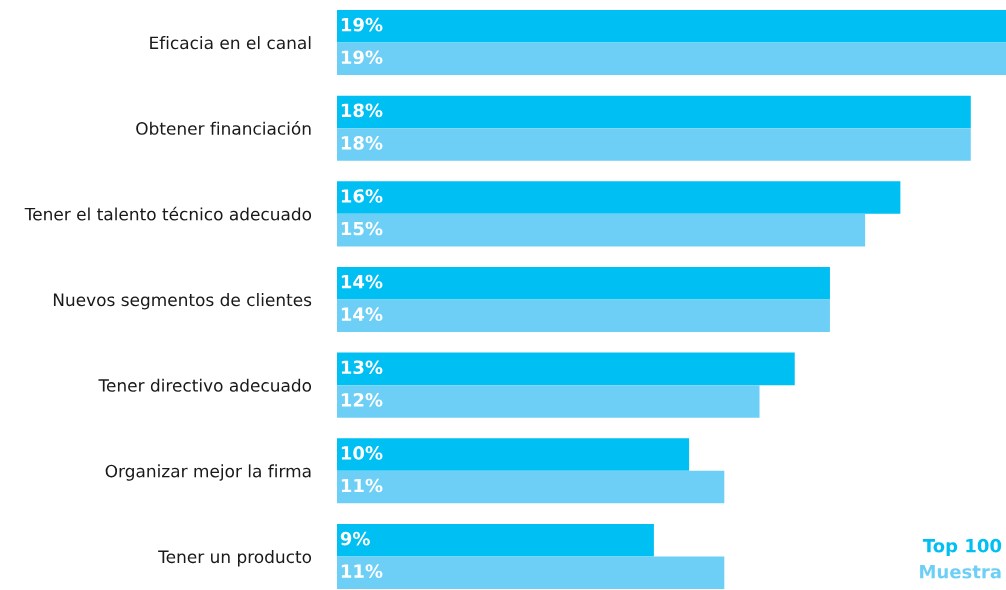 The width and height of the screenshot is (1006, 590). I want to click on data-label: 9%, so click(355, 538).